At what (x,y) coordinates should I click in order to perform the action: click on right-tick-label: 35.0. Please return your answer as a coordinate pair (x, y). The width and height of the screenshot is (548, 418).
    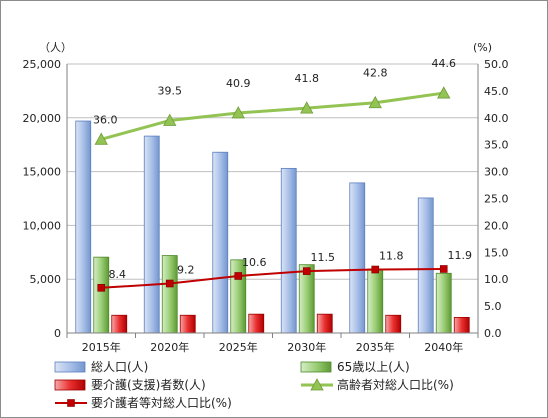
    Looking at the image, I should click on (496, 145).